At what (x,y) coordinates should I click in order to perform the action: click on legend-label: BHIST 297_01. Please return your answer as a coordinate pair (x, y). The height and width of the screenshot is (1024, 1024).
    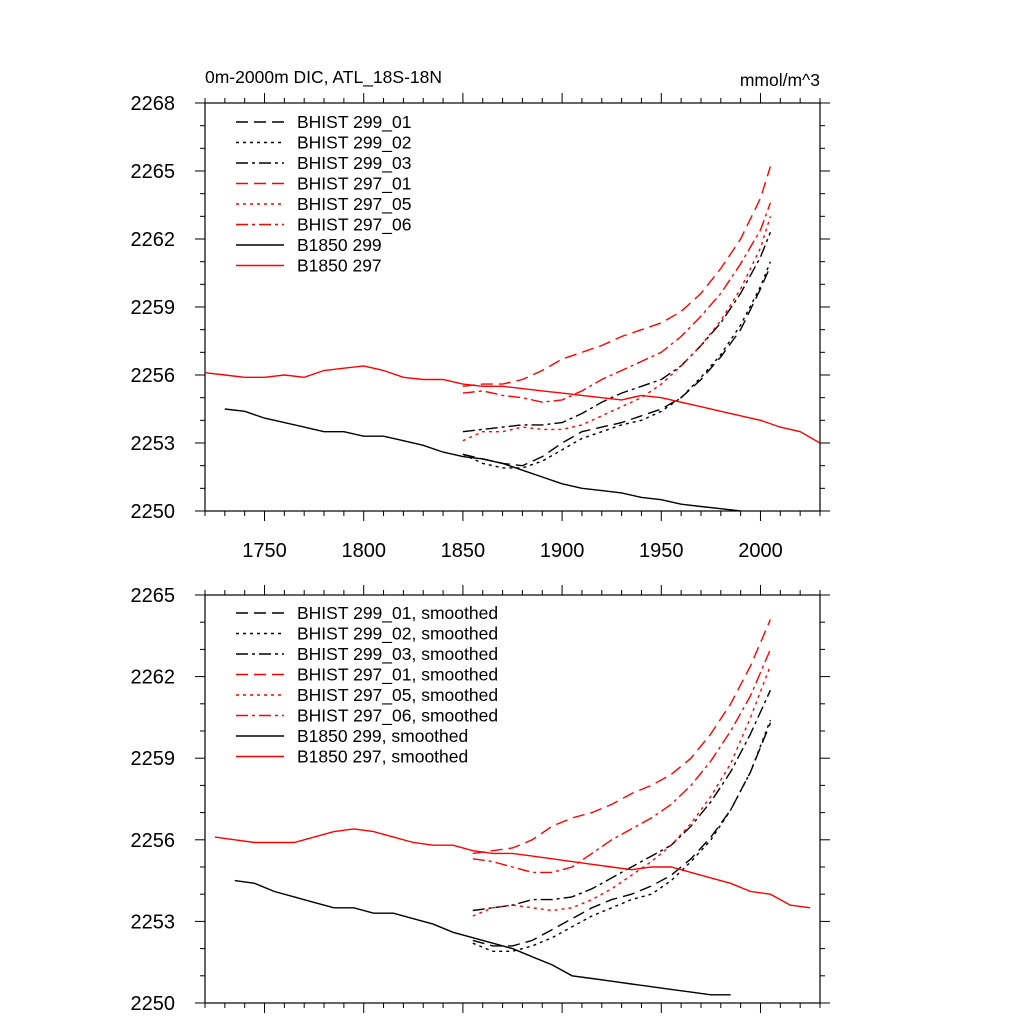
    Looking at the image, I should click on (354, 184).